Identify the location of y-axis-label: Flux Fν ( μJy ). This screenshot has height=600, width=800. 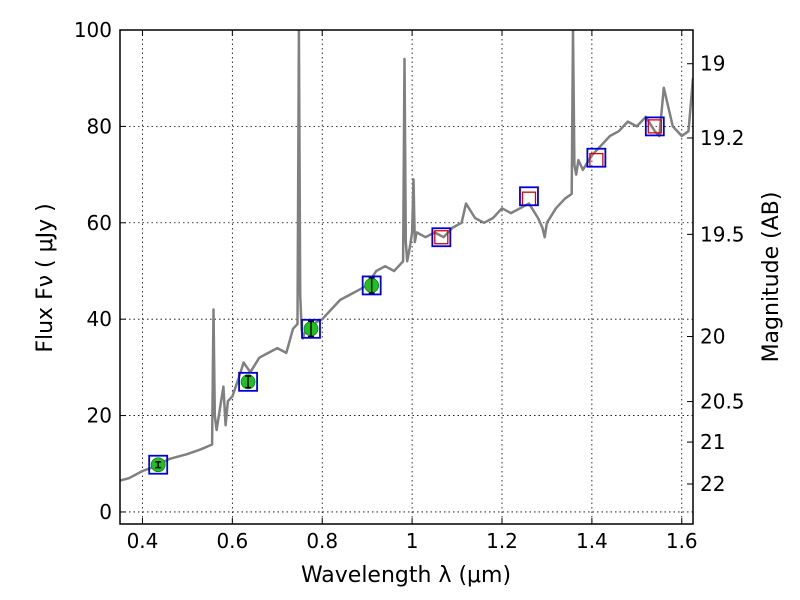
(45, 277).